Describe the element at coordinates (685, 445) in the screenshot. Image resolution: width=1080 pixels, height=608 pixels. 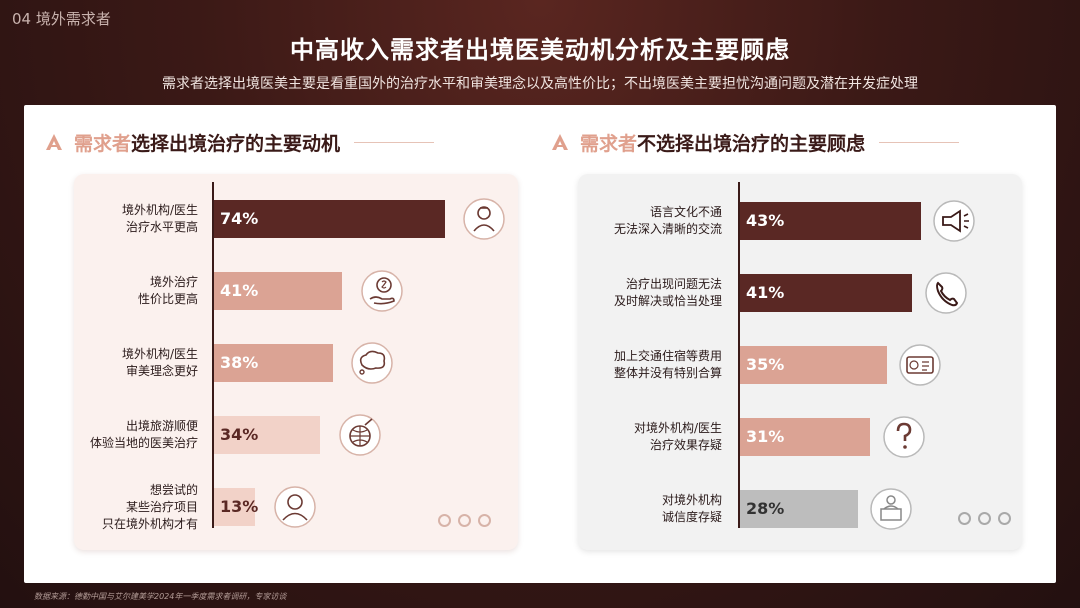
I see `category-label-line: 治疗效果存疑` at that location.